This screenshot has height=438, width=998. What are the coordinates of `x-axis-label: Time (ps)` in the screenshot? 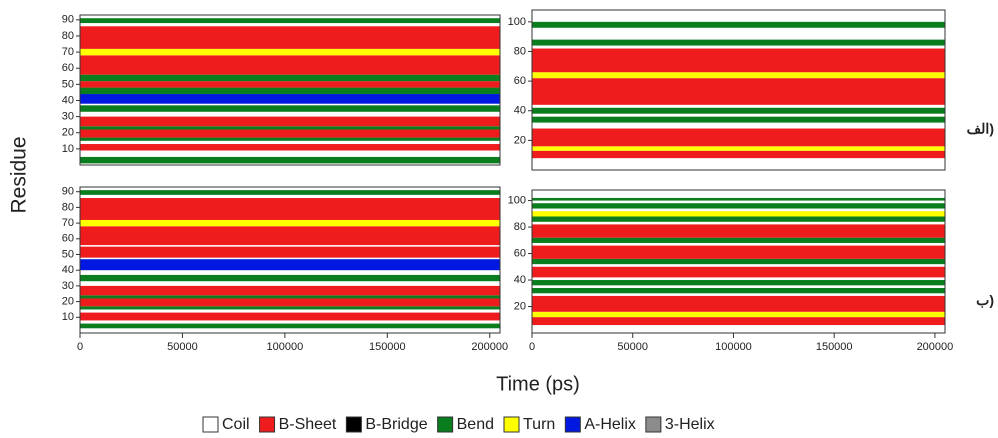 It's located at (538, 384).